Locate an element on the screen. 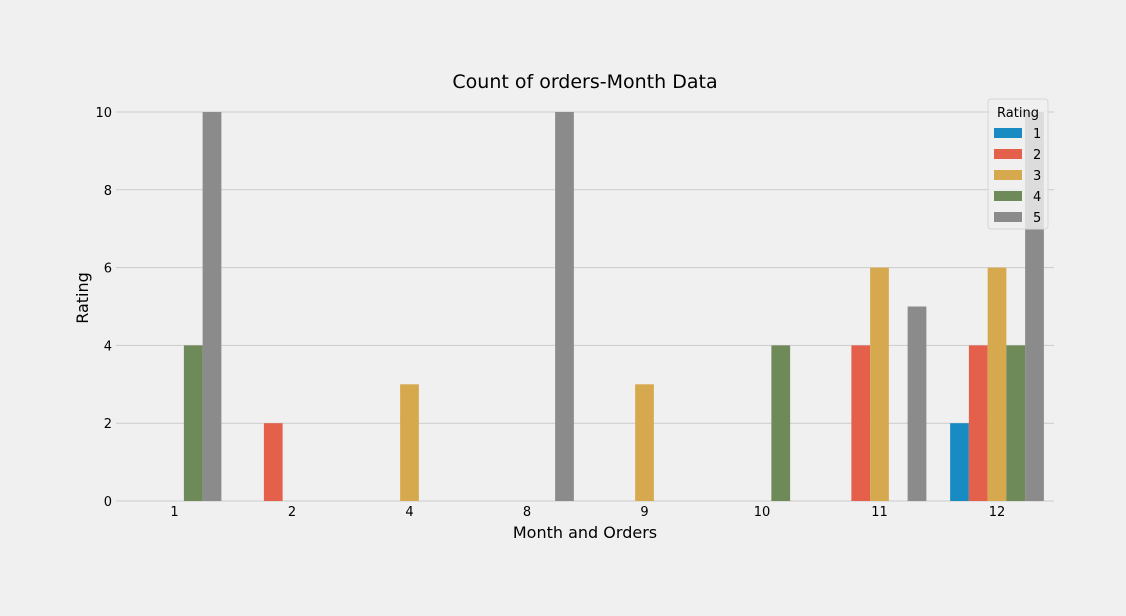 This screenshot has width=1126, height=616. y-tick-label: 10 is located at coordinates (103, 113).